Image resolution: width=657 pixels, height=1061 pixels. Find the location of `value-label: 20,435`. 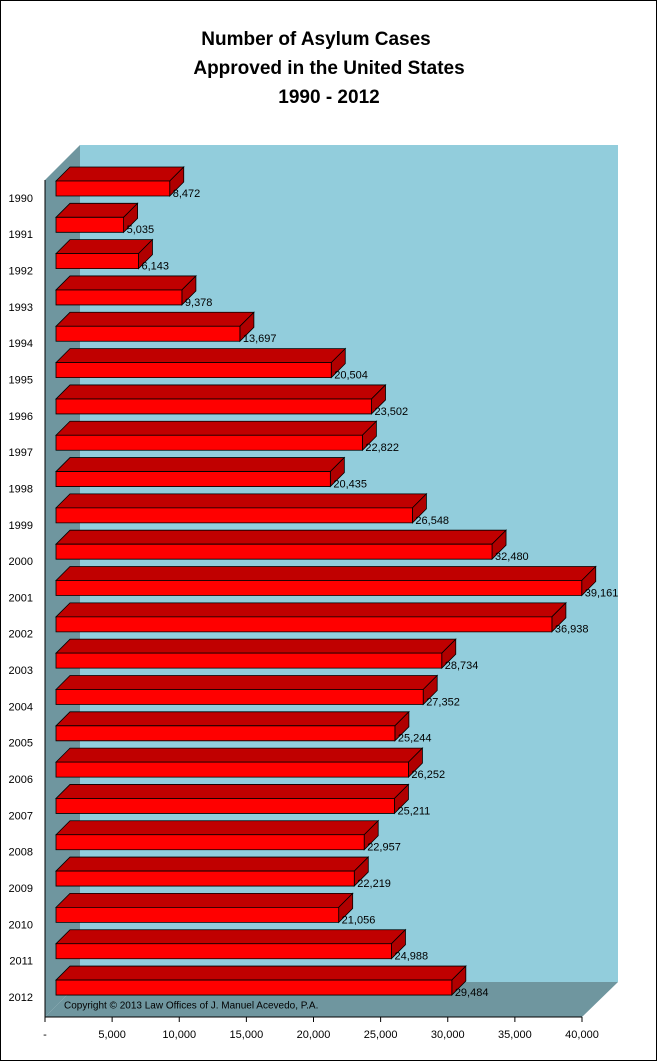

value-label: 20,435 is located at coordinates (350, 484).